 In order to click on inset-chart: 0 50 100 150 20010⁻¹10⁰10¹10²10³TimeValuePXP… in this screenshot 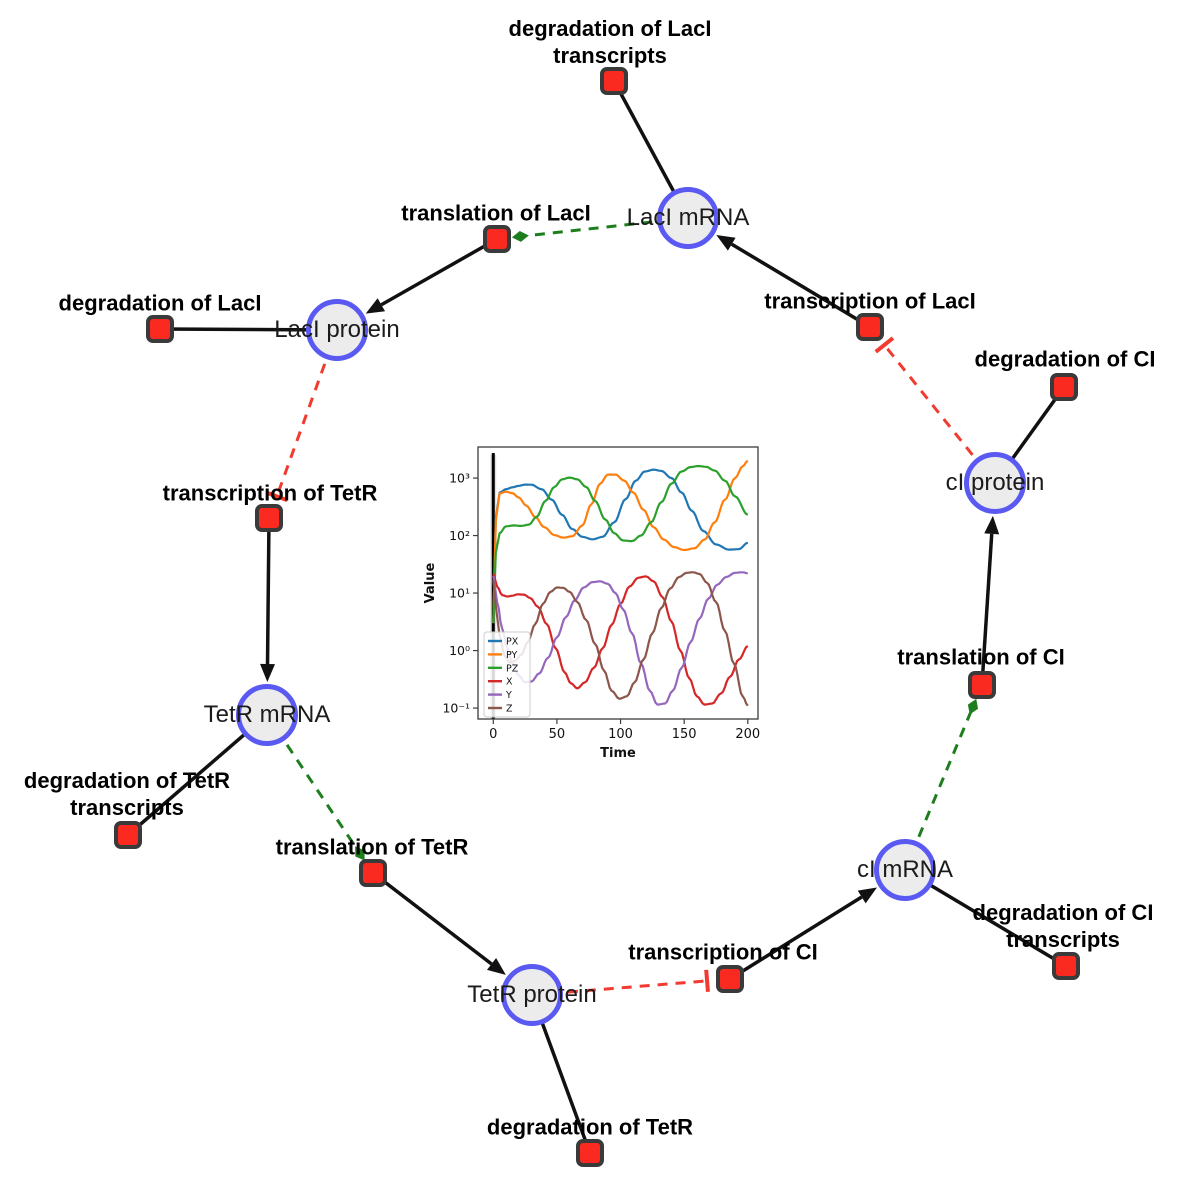, I will do `click(595, 598)`.